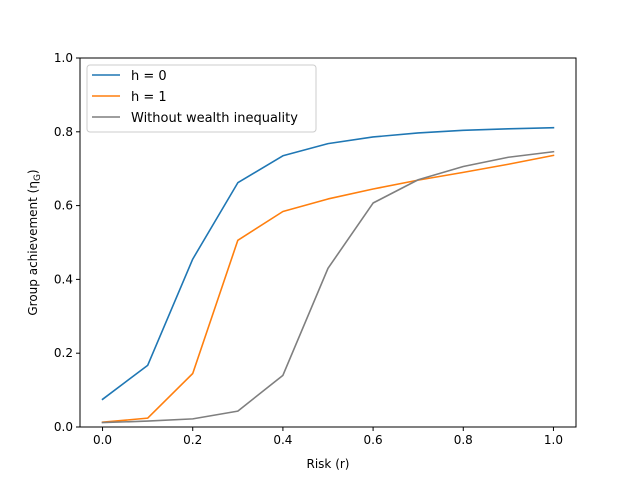 This screenshot has height=480, width=640. I want to click on legend-frame, so click(201, 98).